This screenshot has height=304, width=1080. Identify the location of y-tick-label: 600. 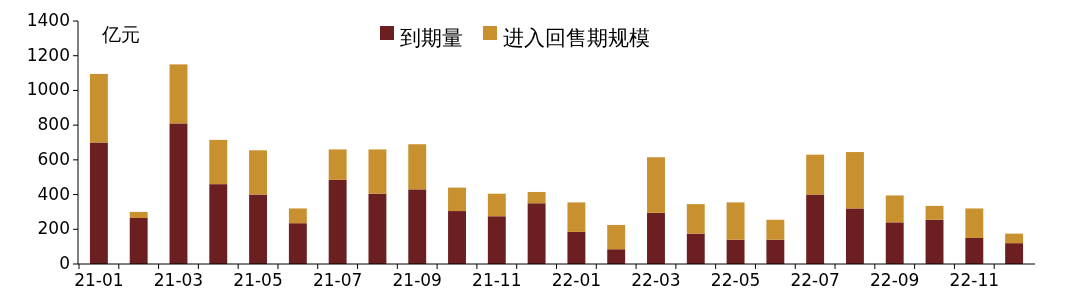
(53, 158).